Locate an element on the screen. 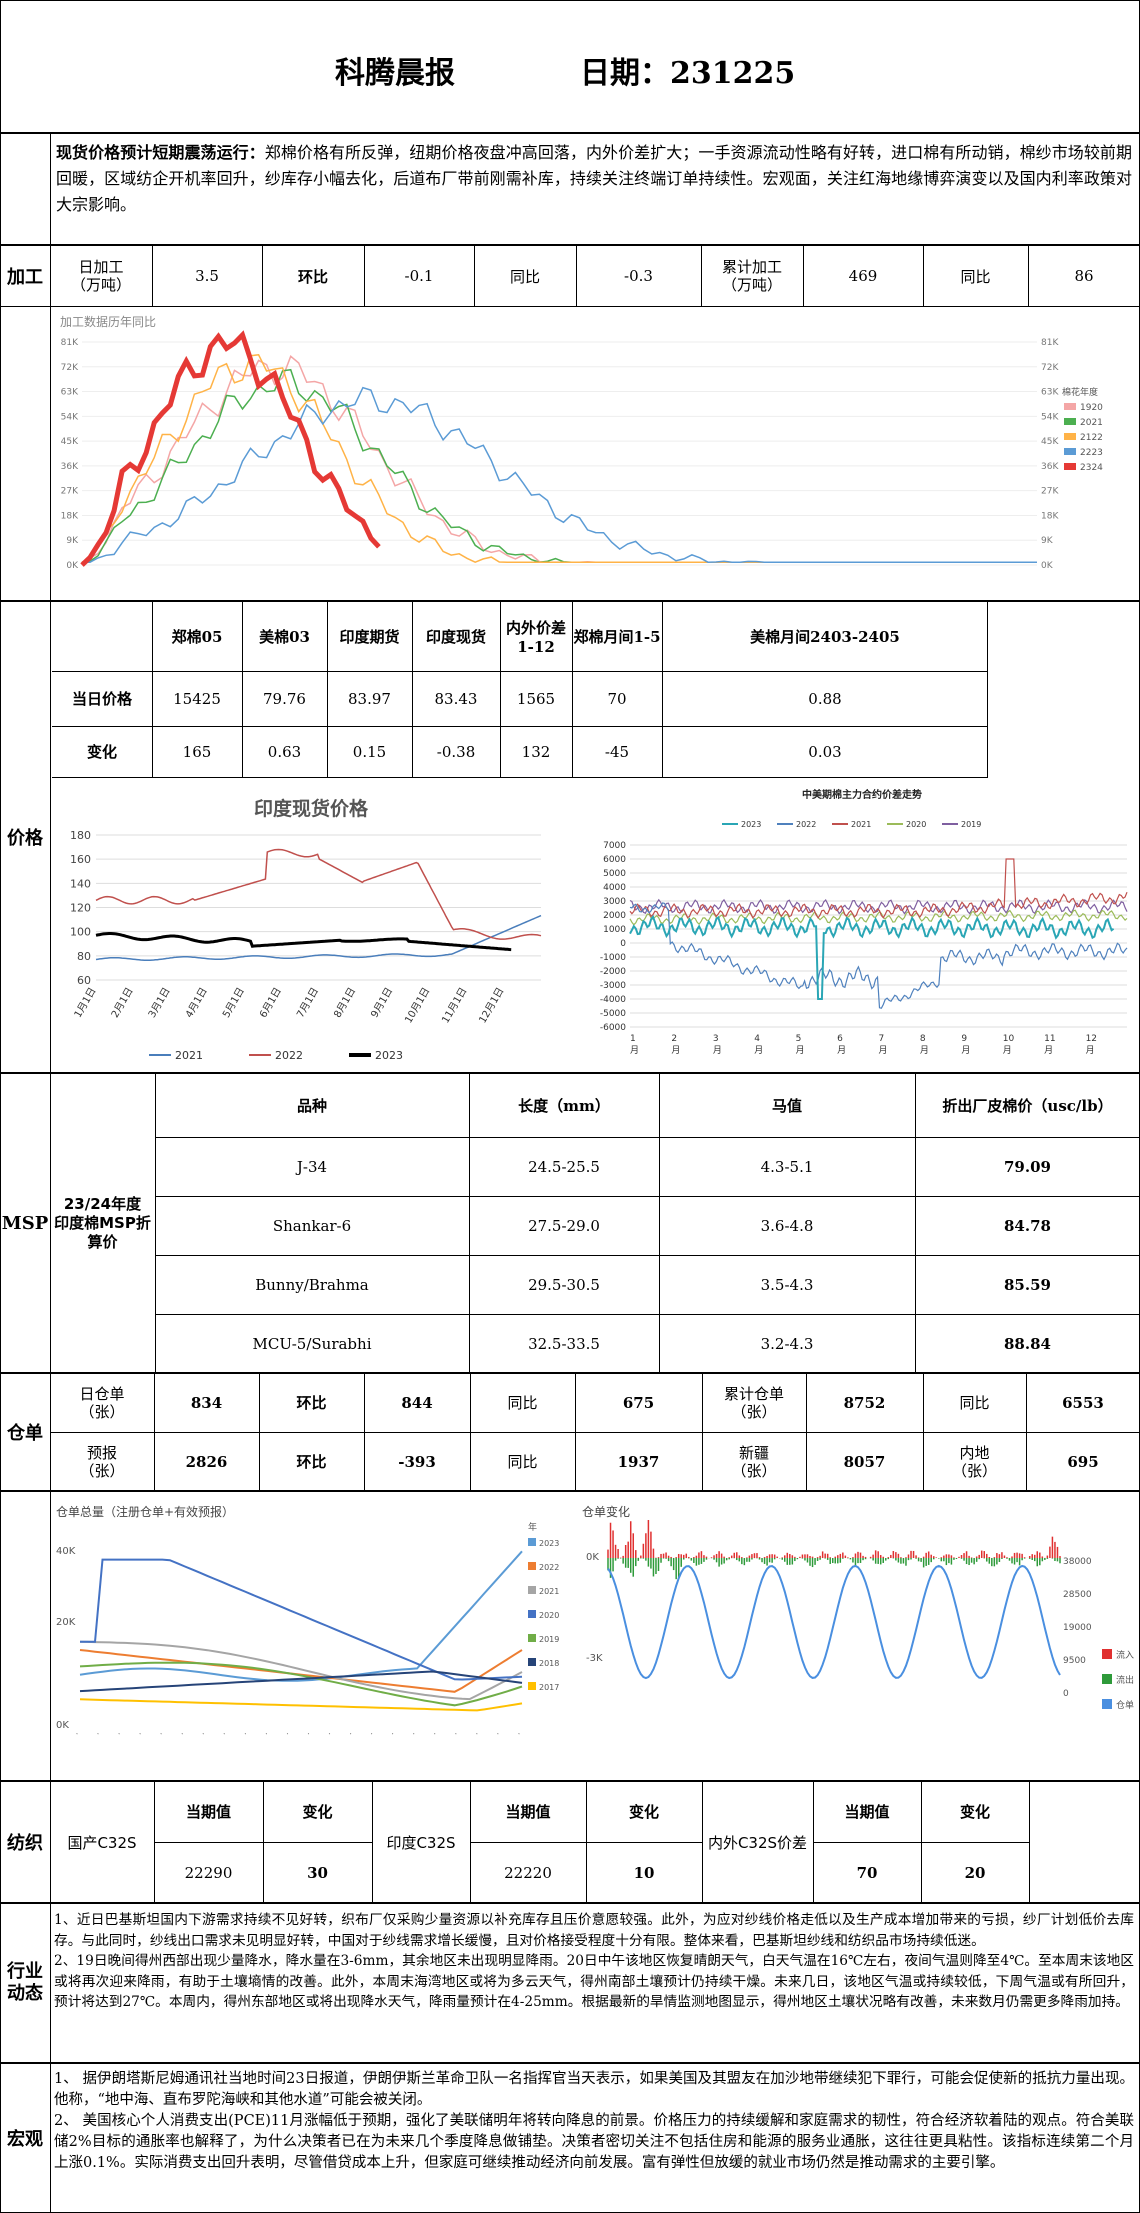 The width and height of the screenshot is (1140, 2213). svg-text: 60 is located at coordinates (84, 980).